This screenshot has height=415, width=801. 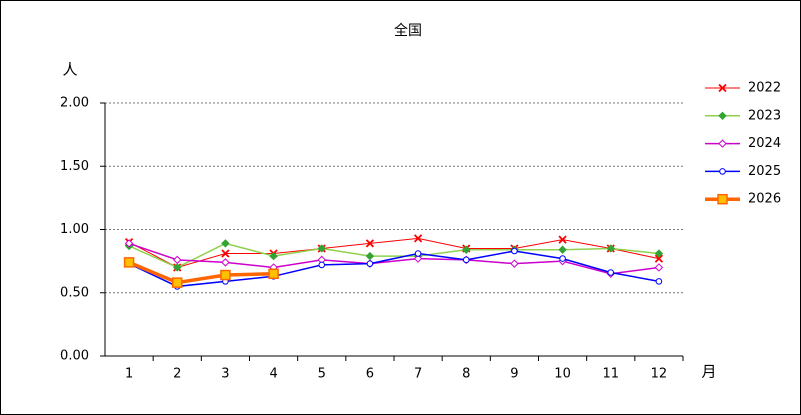 What do you see at coordinates (177, 374) in the screenshot?
I see `x-tick-label: 2` at bounding box center [177, 374].